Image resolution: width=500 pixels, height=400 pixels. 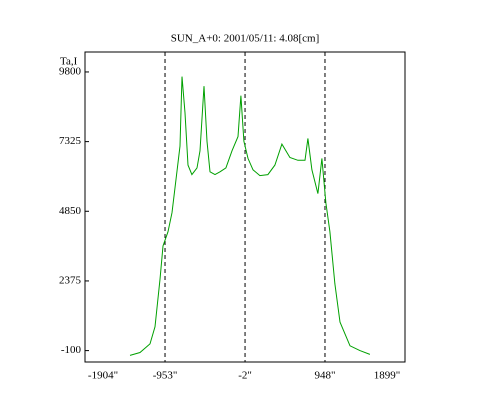 I want to click on y-tick-label: 4850, so click(x=70, y=211).